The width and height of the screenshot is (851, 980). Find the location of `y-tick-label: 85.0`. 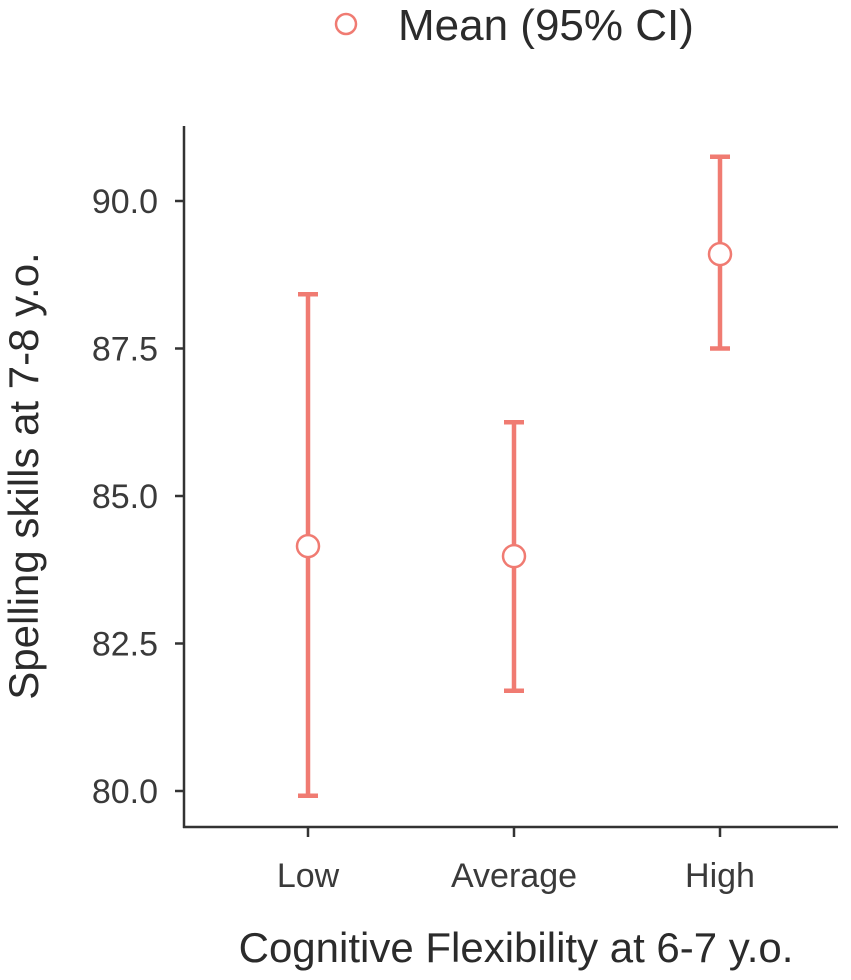

y-tick-label: 85.0 is located at coordinates (125, 497).